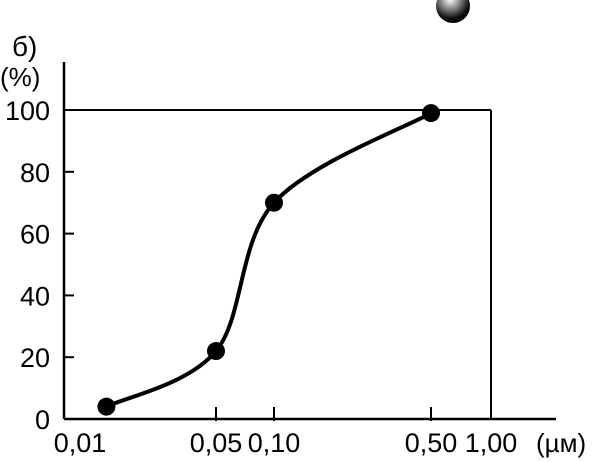 This screenshot has width=600, height=462. What do you see at coordinates (216, 443) in the screenshot?
I see `x-tick-label: 0,05` at bounding box center [216, 443].